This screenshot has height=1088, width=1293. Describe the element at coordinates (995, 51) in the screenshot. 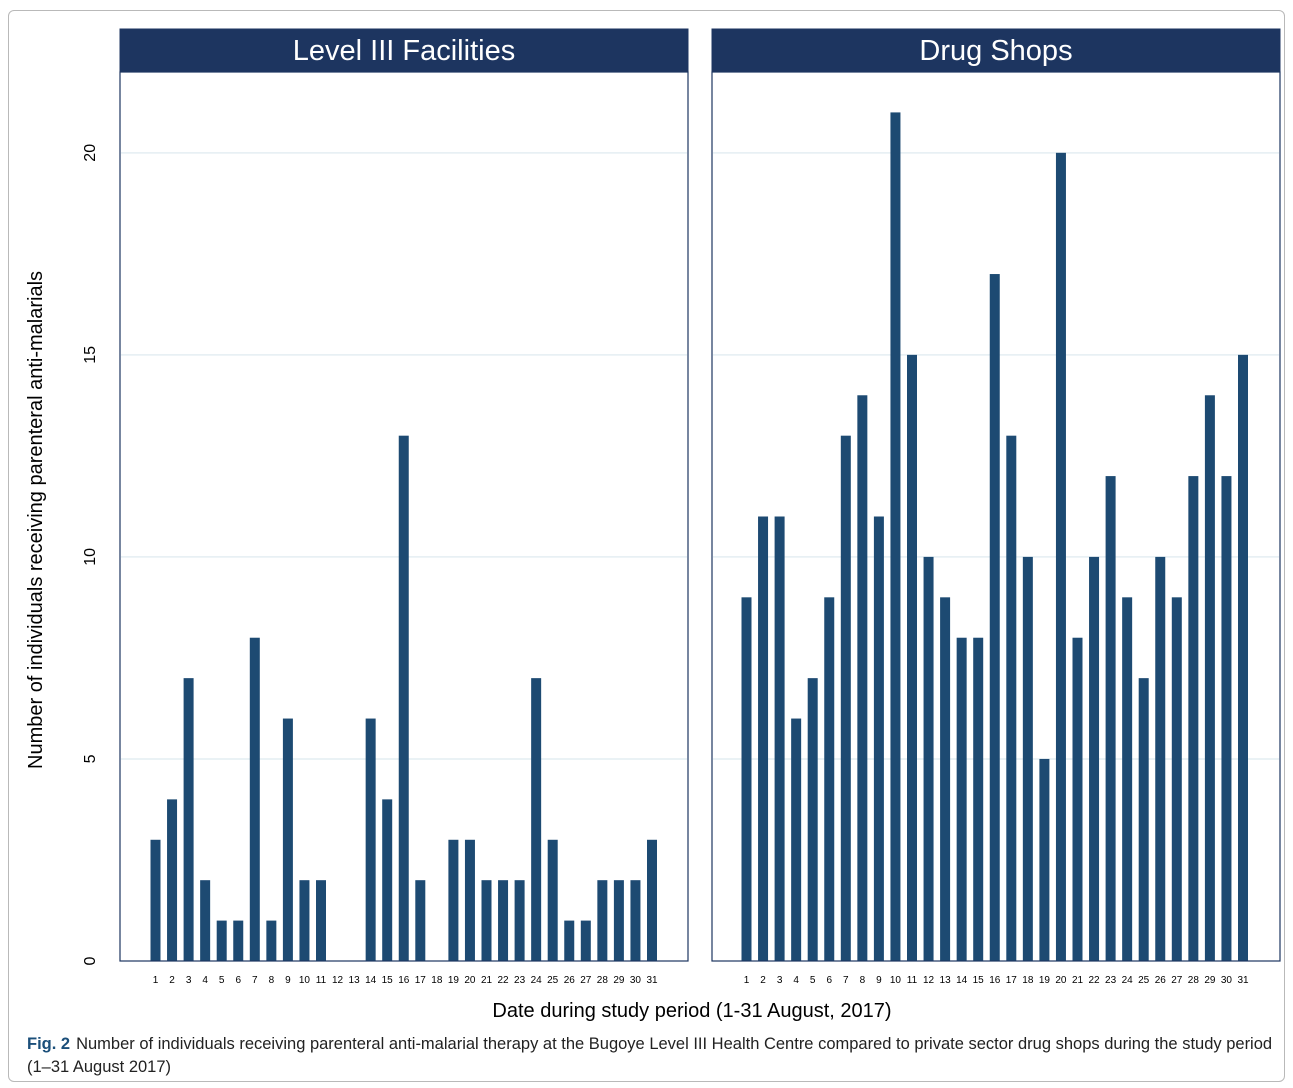

I see `panel-title: Drug Shops` at that location.